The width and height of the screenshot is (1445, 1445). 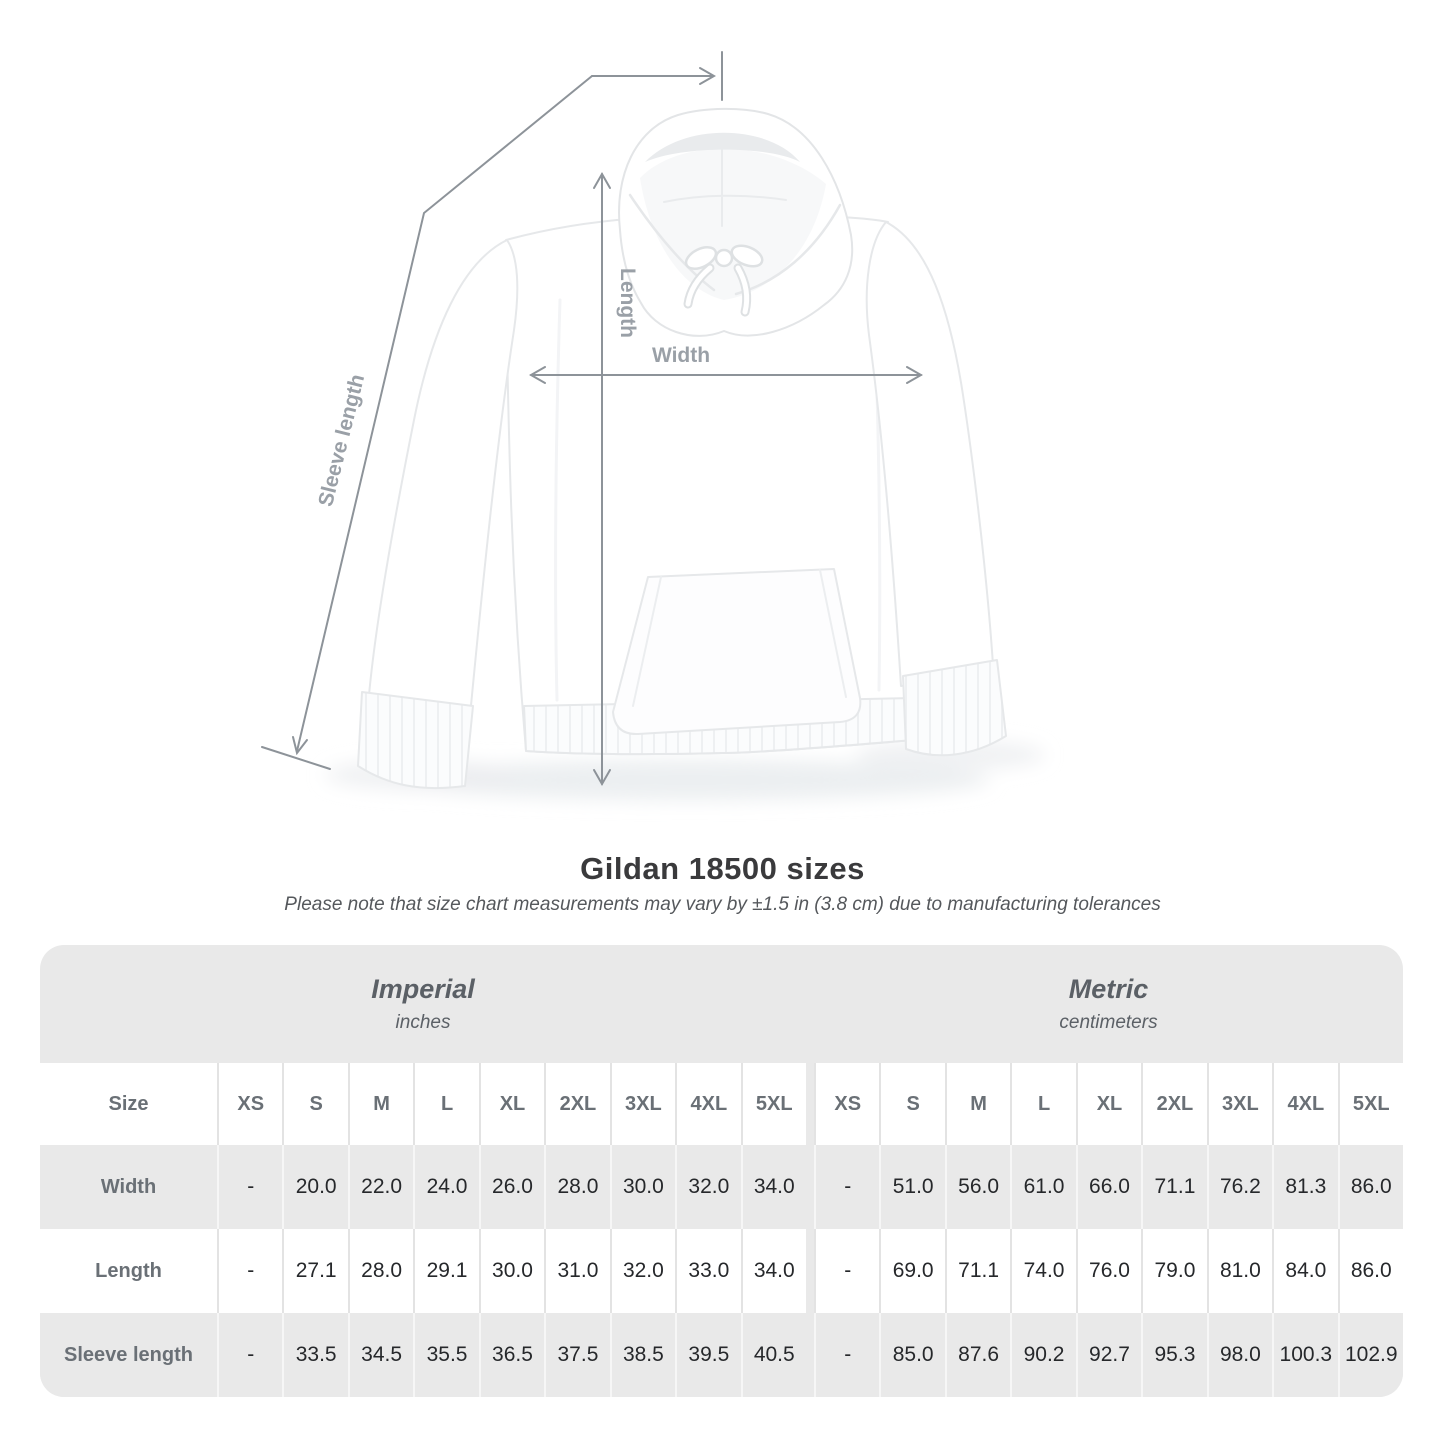 I want to click on row-label: Length, so click(x=128, y=1271).